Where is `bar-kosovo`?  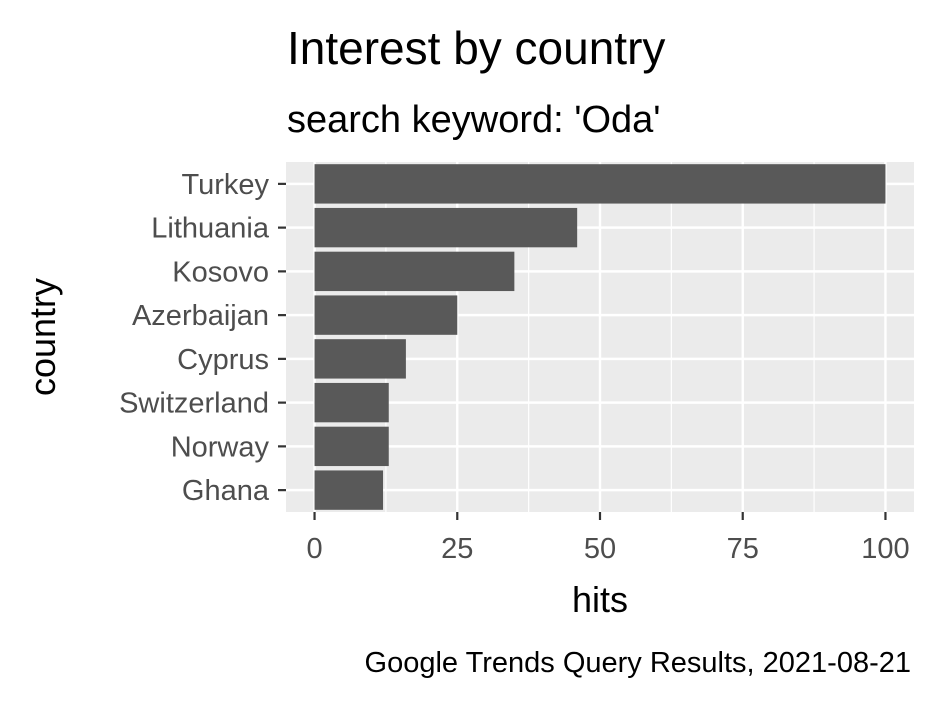 bar-kosovo is located at coordinates (414, 271).